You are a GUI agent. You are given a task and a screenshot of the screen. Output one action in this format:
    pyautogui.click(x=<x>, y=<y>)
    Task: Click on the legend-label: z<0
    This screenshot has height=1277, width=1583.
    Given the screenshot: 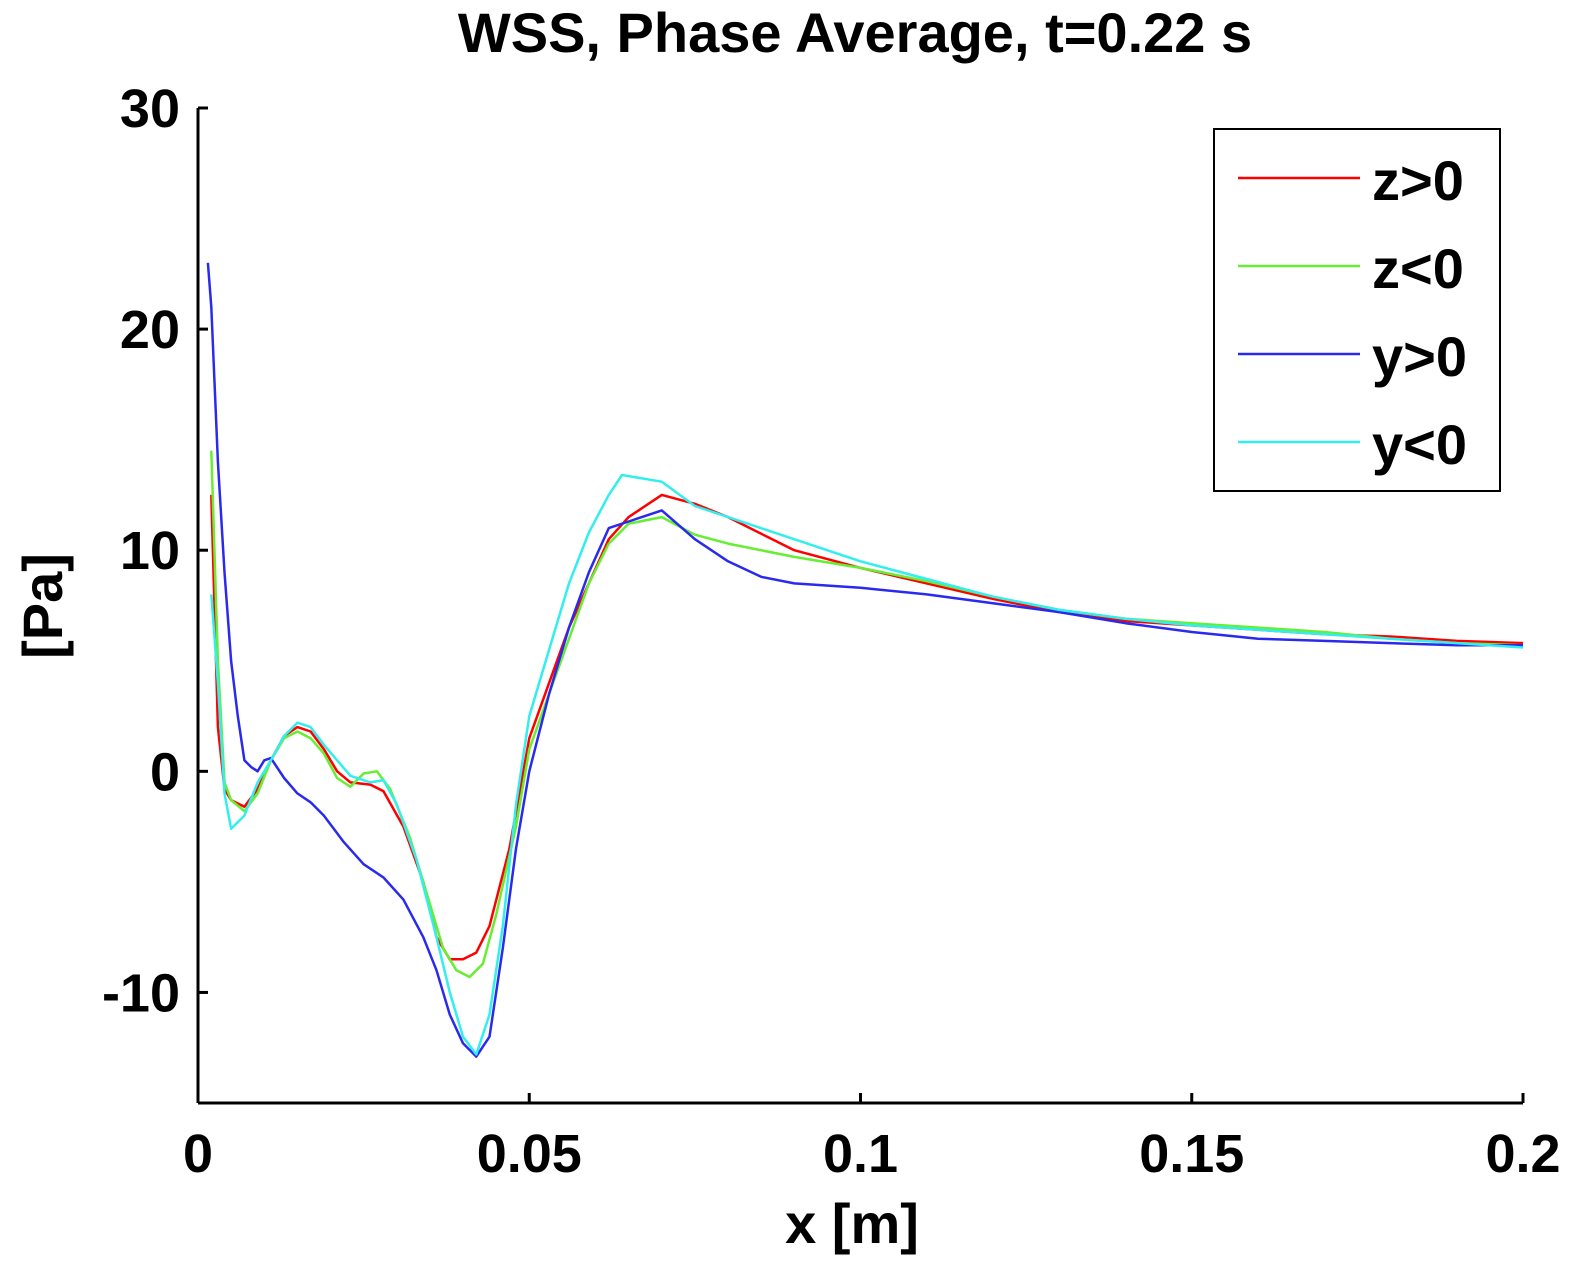 What is the action you would take?
    pyautogui.click(x=1418, y=268)
    